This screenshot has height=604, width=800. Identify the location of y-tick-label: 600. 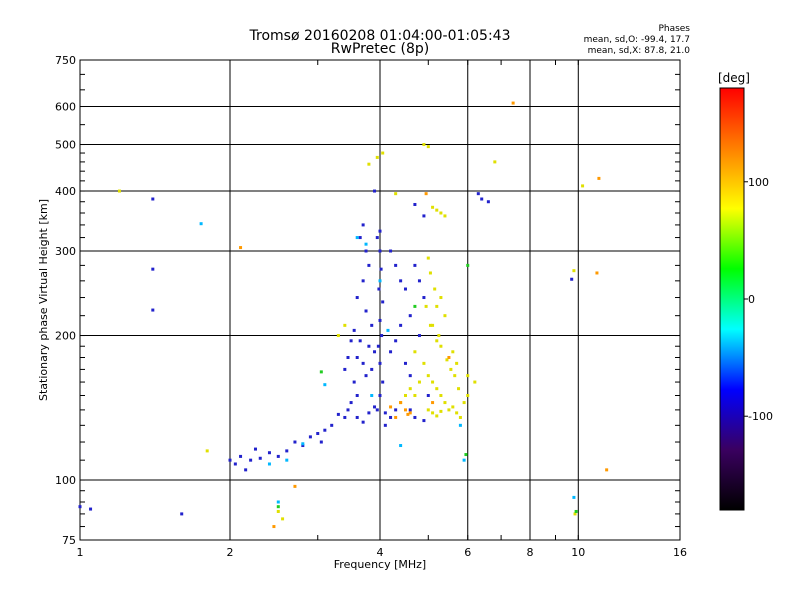
(65, 107).